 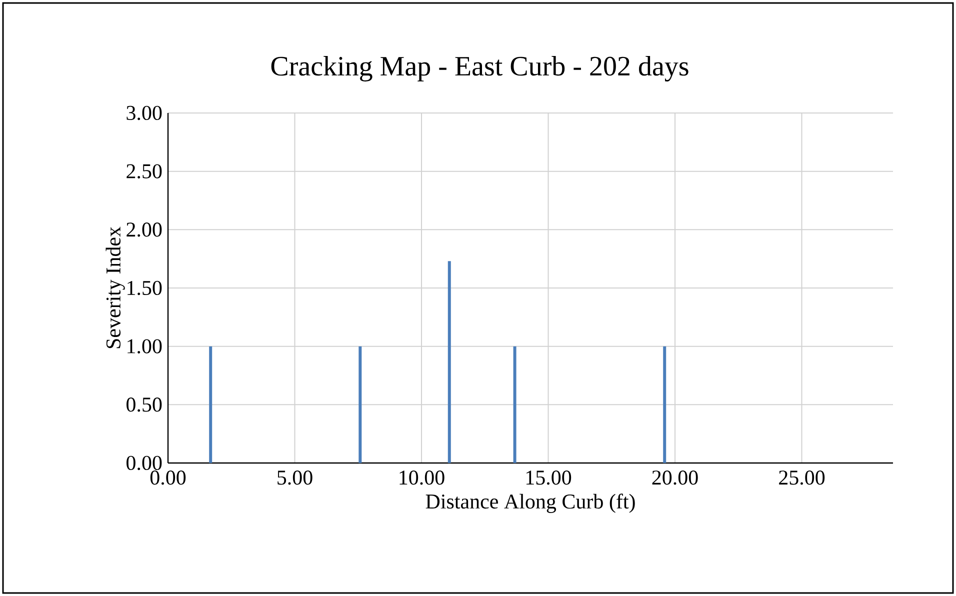 What do you see at coordinates (115, 287) in the screenshot?
I see `y-axis-title: Severity Index` at bounding box center [115, 287].